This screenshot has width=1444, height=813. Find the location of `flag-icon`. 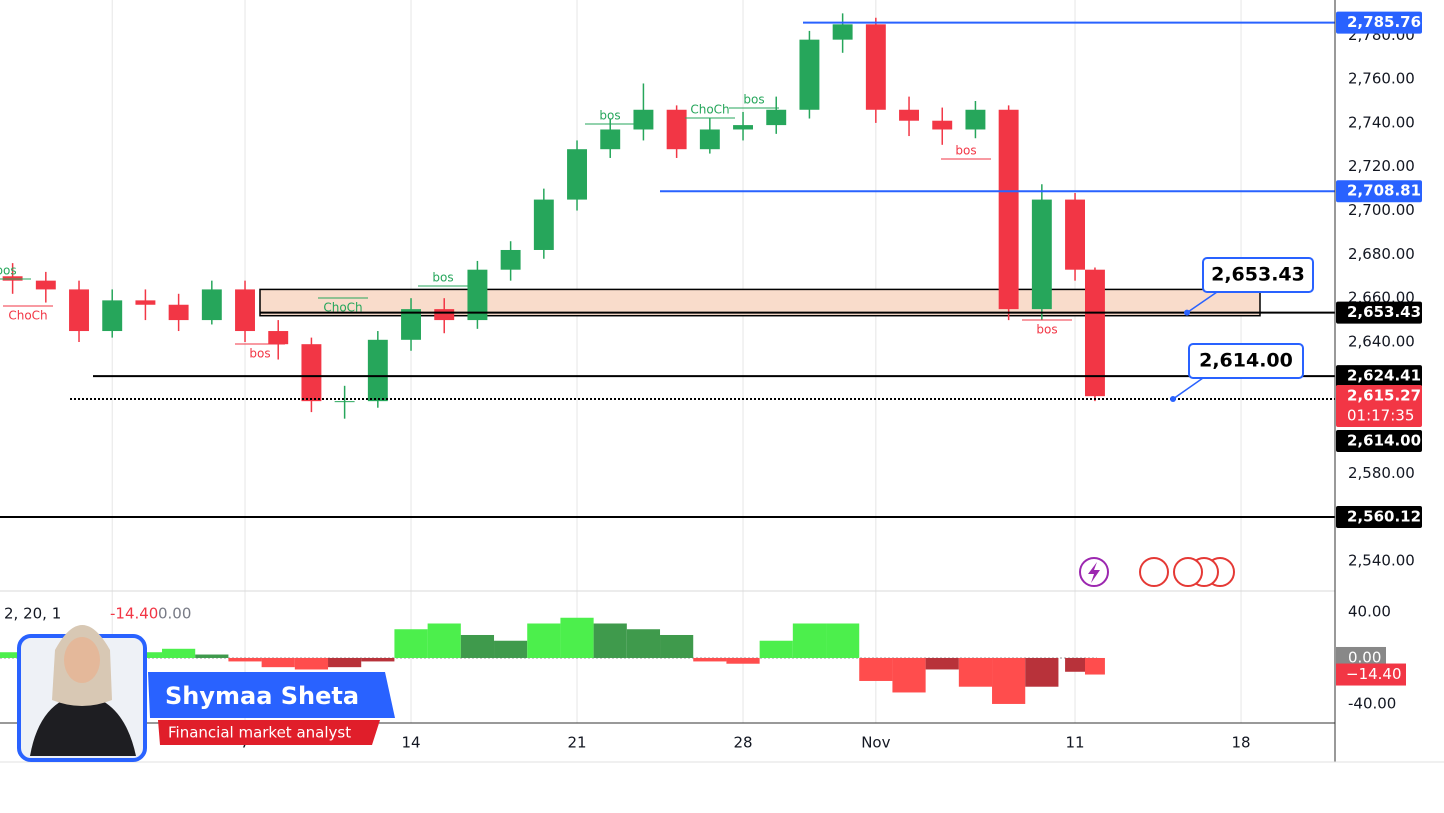

flag-icon is located at coordinates (1188, 572).